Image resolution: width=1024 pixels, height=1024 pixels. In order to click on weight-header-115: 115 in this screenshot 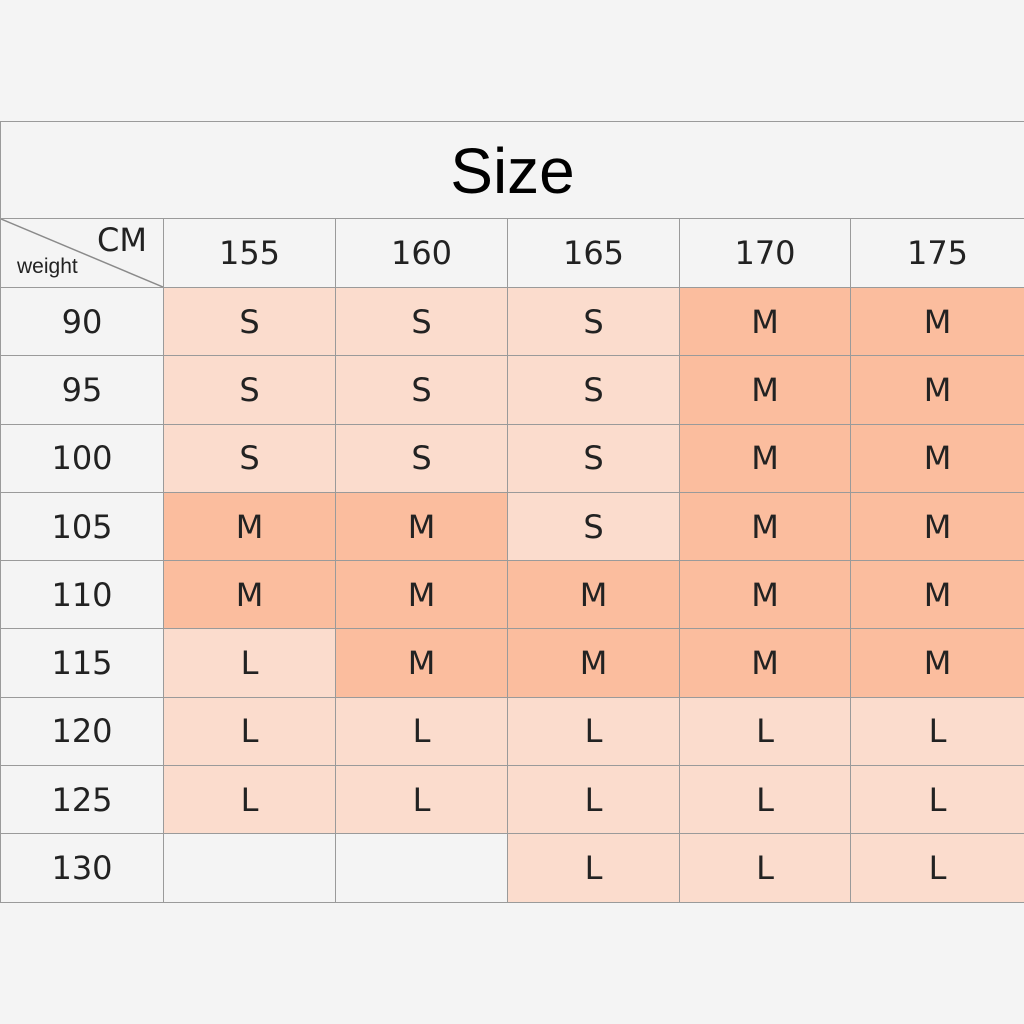, I will do `click(82, 663)`.